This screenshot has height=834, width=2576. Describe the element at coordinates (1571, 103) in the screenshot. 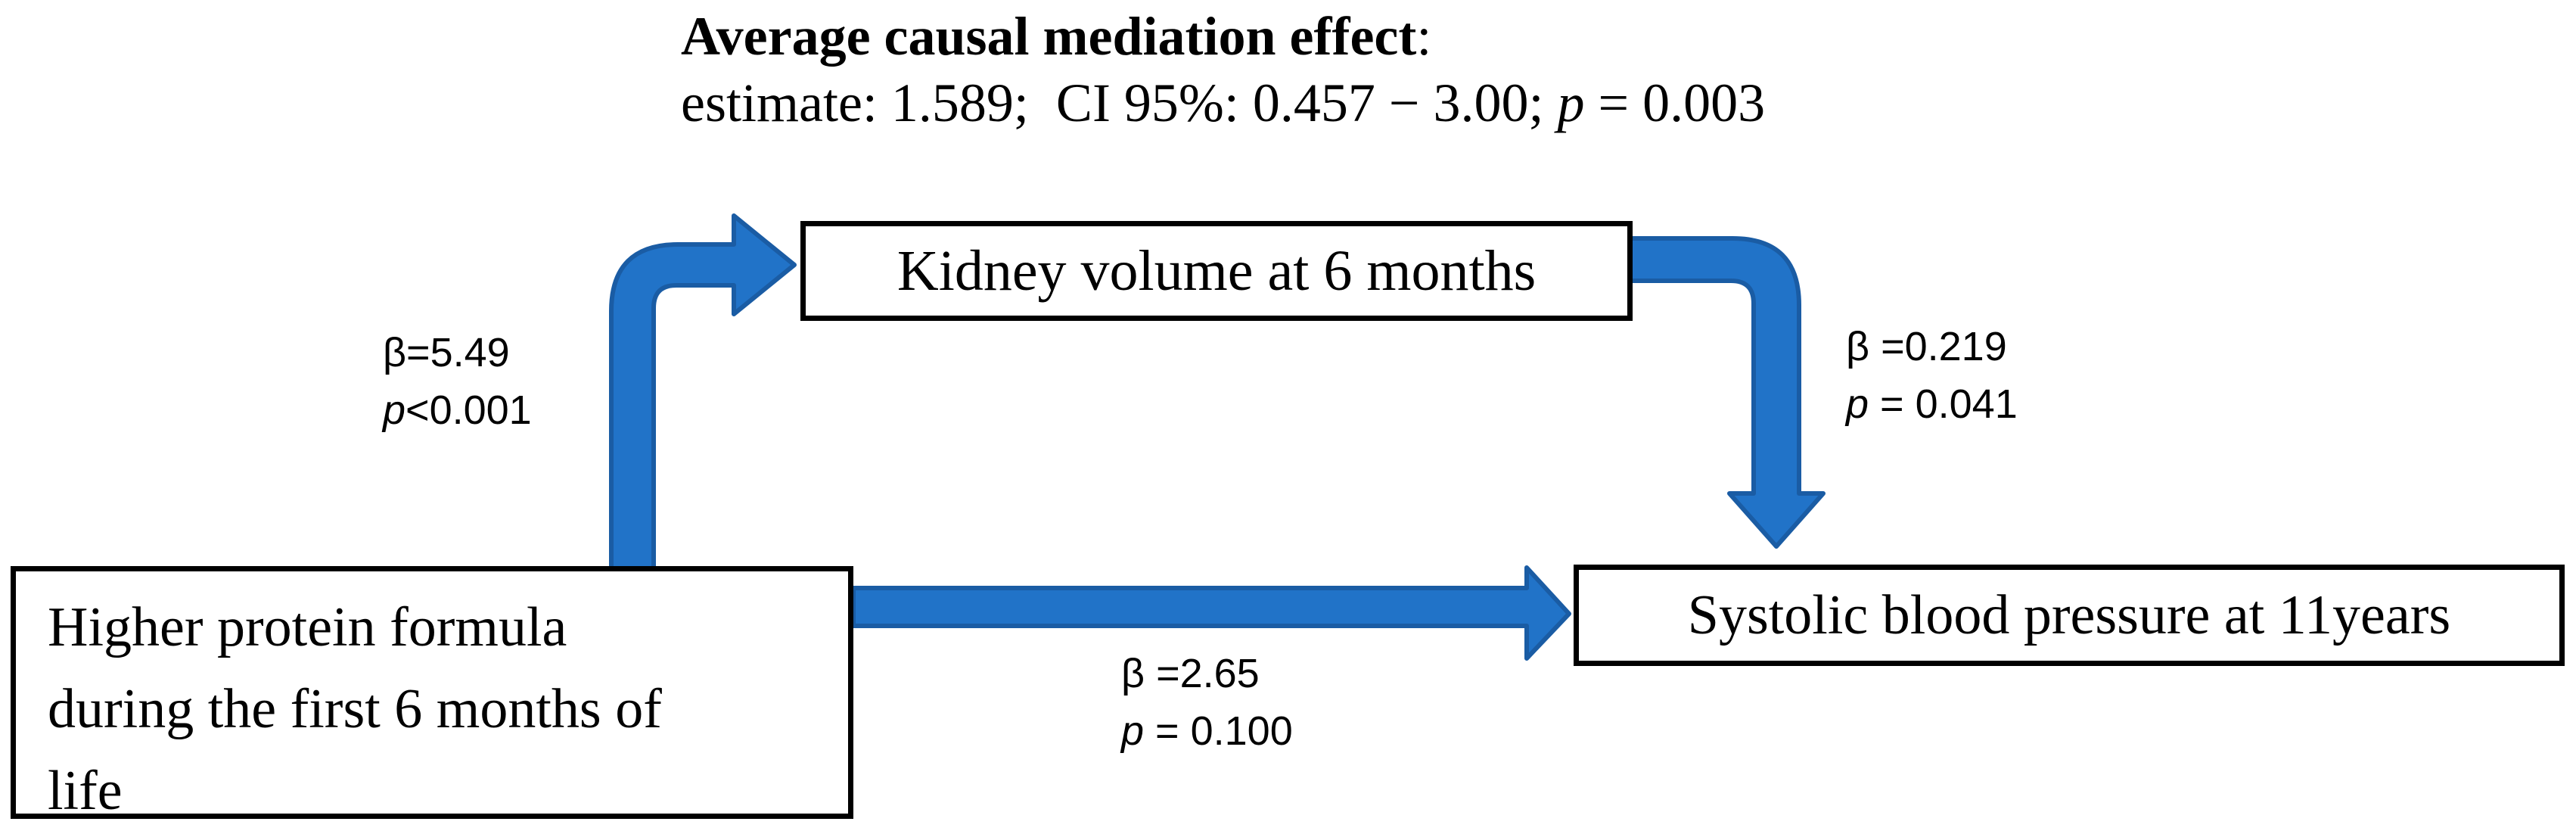

I see `title-p-symbol: p` at that location.